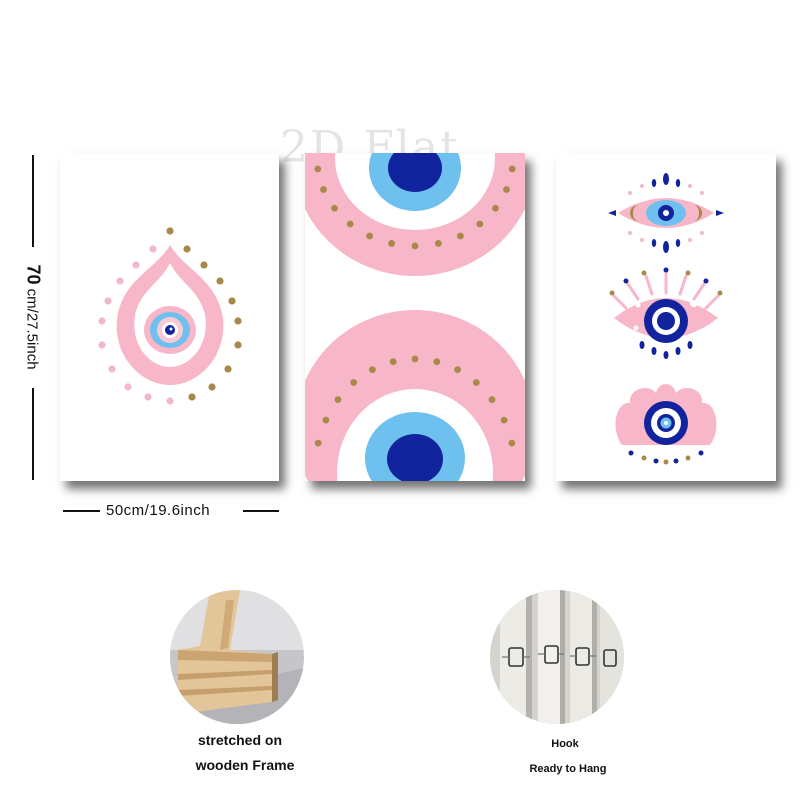  I want to click on height-dimension-line-top, so click(33, 201).